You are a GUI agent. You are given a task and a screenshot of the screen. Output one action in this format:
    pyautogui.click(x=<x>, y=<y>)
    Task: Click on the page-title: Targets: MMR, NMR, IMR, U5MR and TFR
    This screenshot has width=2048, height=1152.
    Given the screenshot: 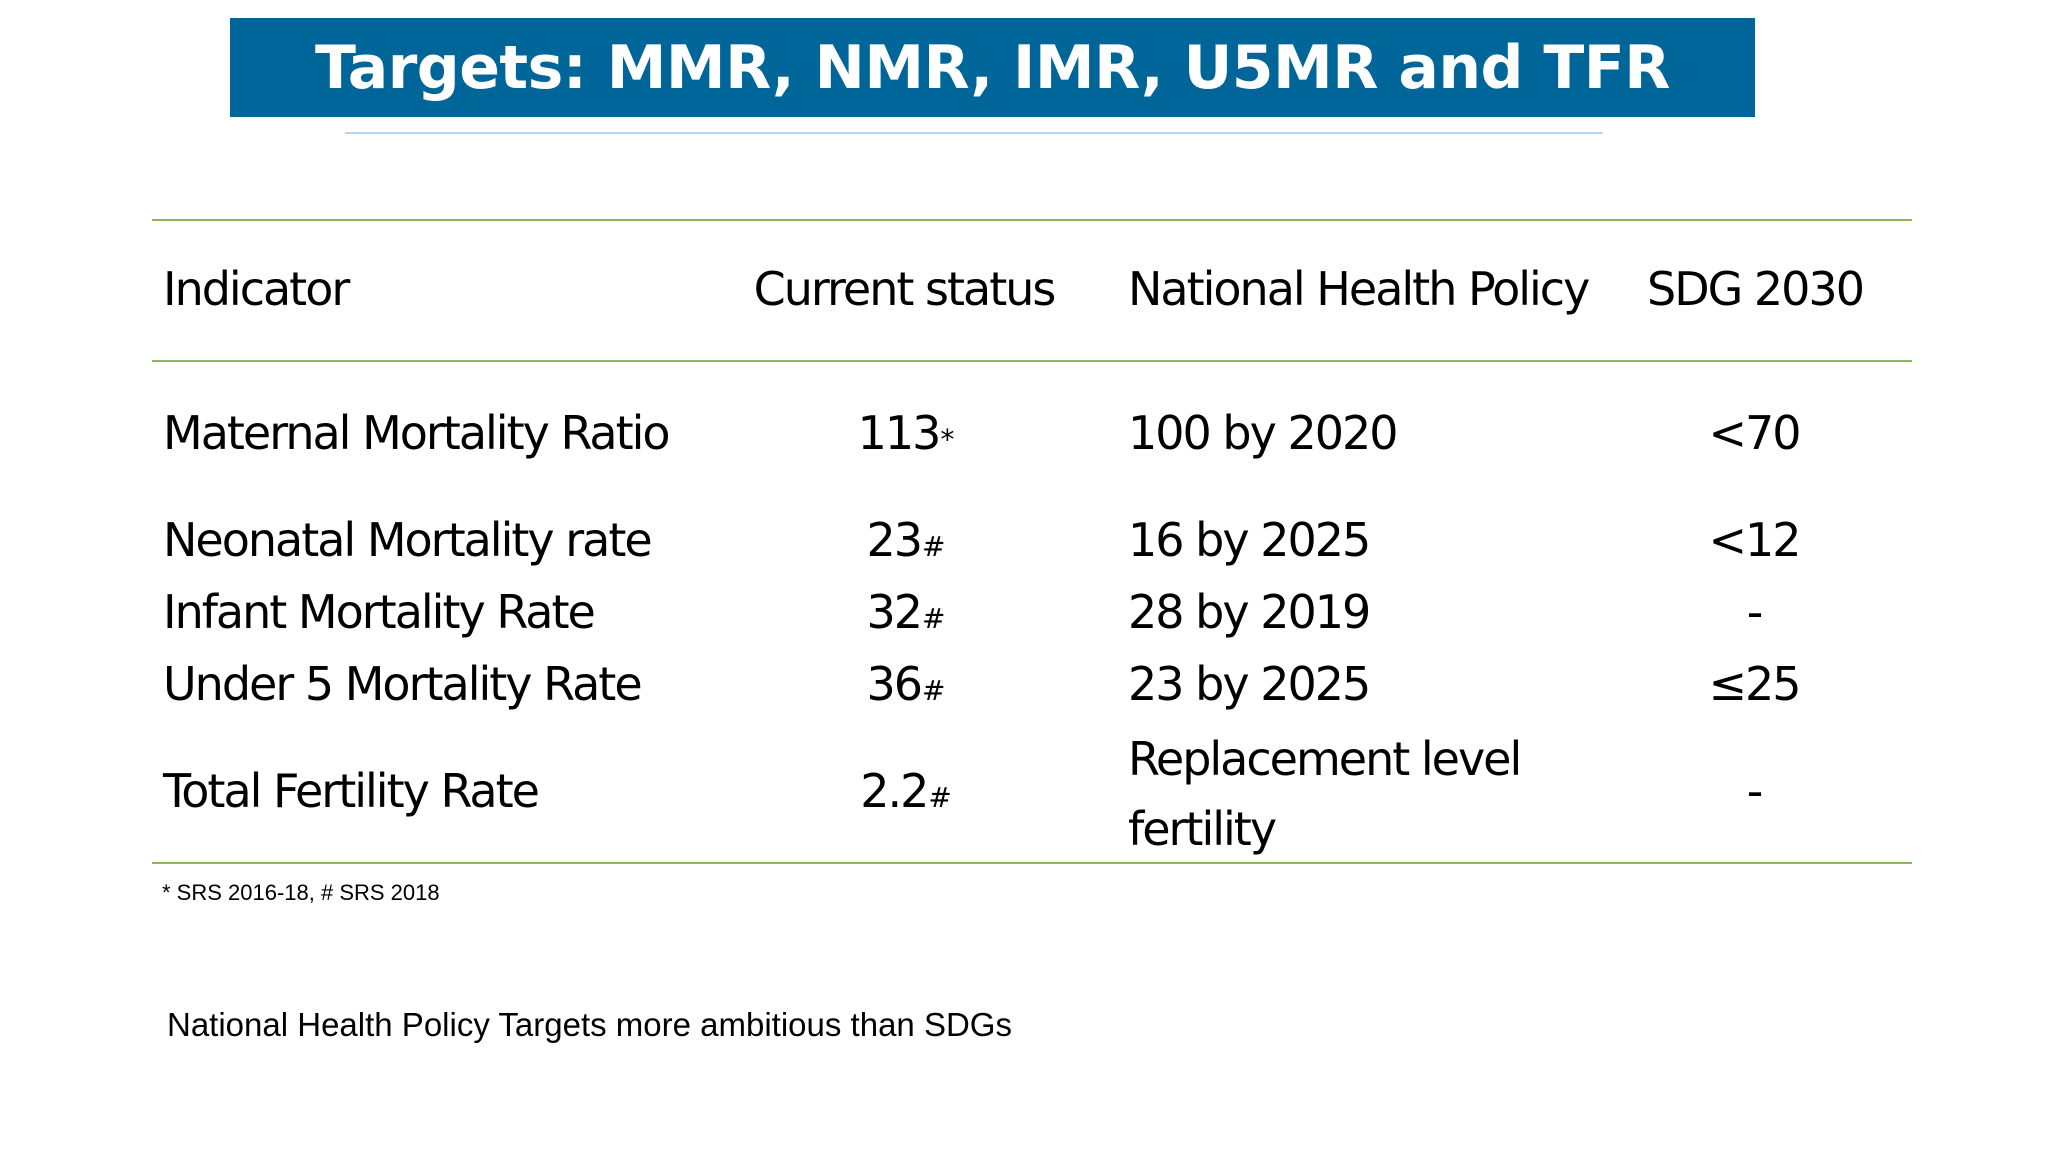 What is the action you would take?
    pyautogui.click(x=992, y=67)
    